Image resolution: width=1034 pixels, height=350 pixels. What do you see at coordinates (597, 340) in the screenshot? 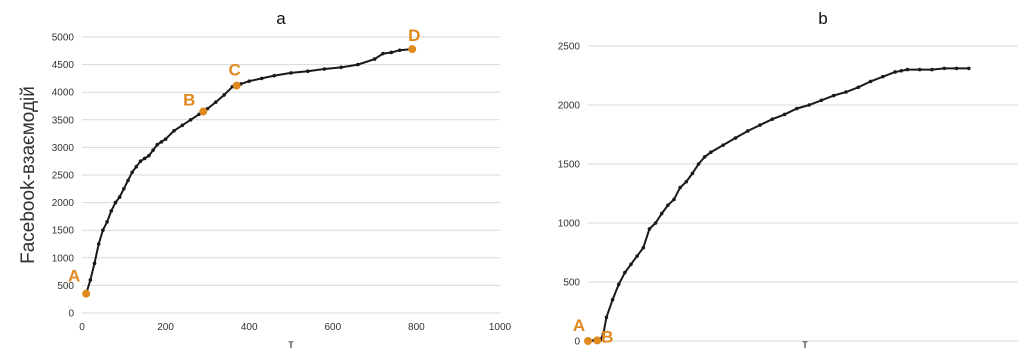
I see `point-marker-b-b` at bounding box center [597, 340].